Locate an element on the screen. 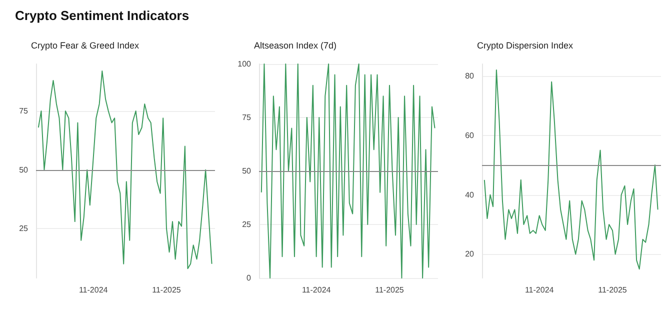  chart-title: Crypto Sentiment Indicators is located at coordinates (102, 15).